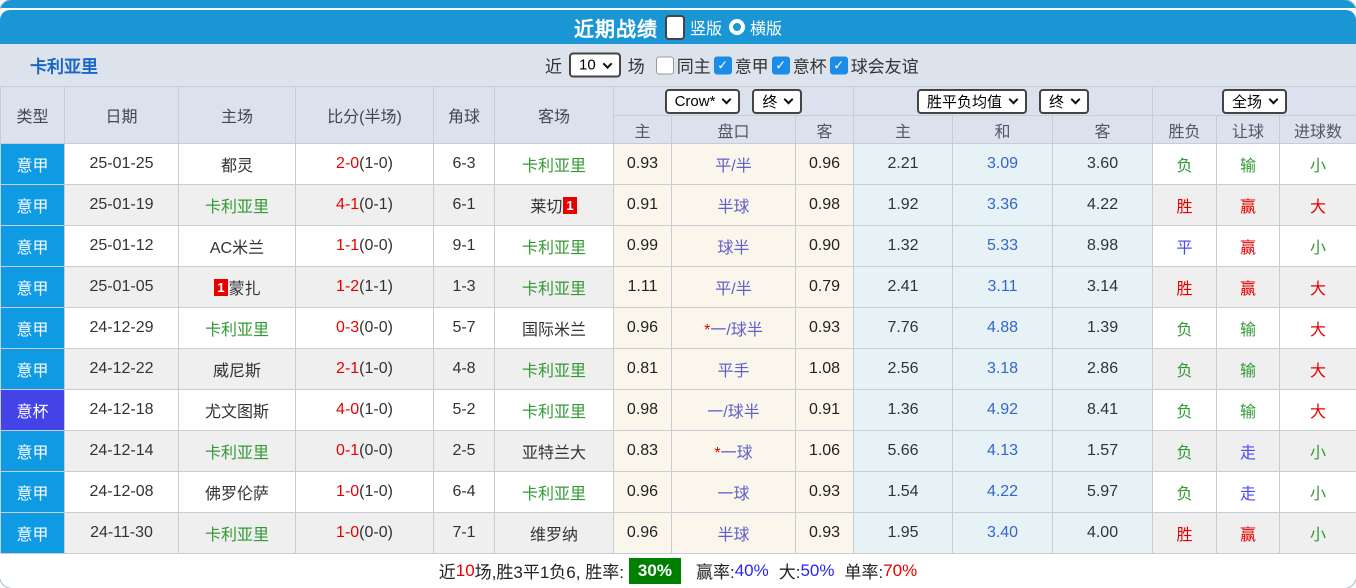  What do you see at coordinates (722, 65) in the screenshot?
I see `serie-a-checkbox: ✓` at bounding box center [722, 65].